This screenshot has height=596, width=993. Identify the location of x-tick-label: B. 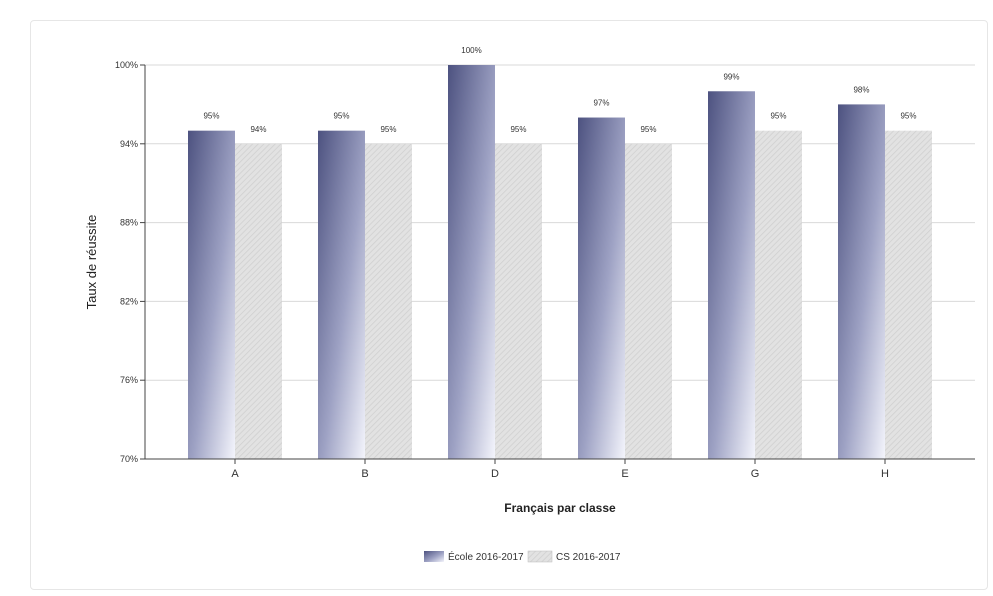
(364, 474).